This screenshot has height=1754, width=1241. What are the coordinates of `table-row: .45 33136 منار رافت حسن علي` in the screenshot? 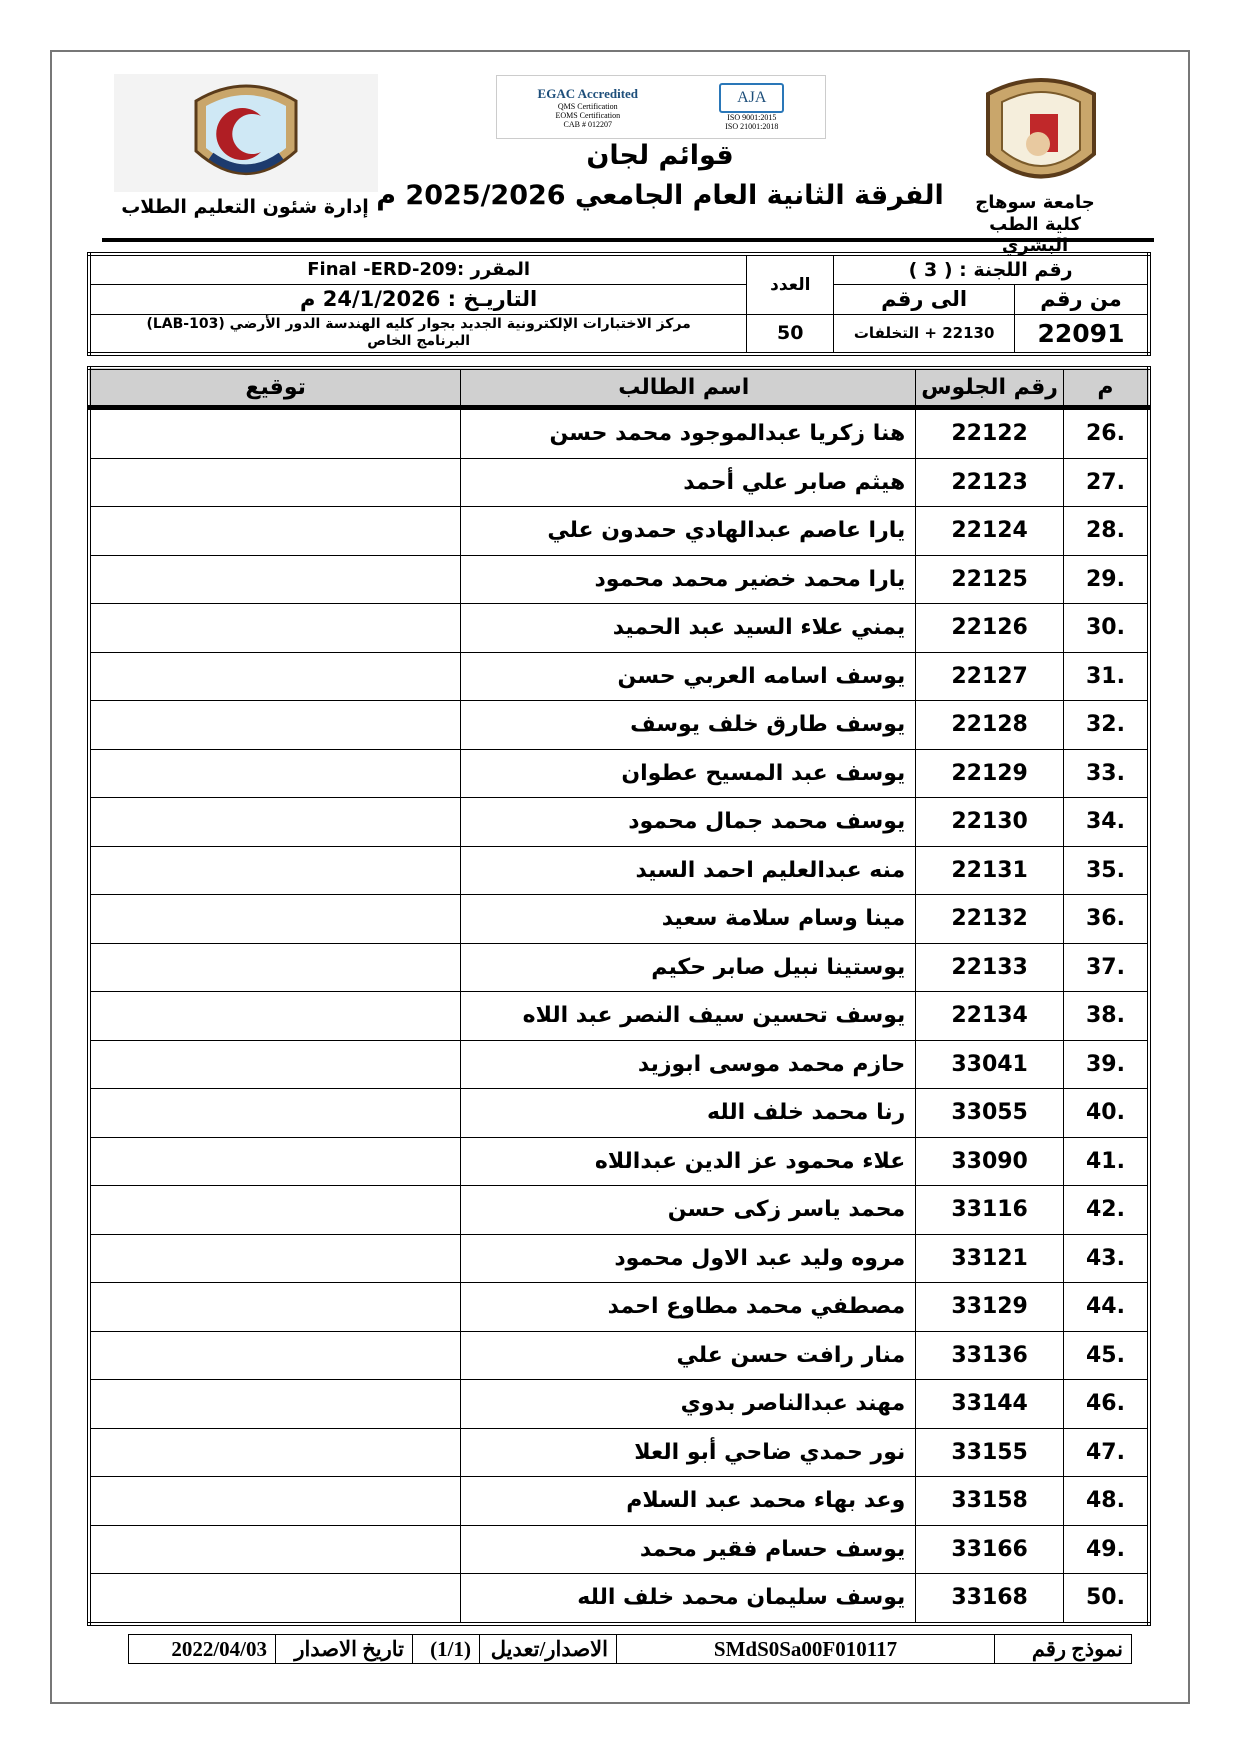 It's located at (619, 1355).